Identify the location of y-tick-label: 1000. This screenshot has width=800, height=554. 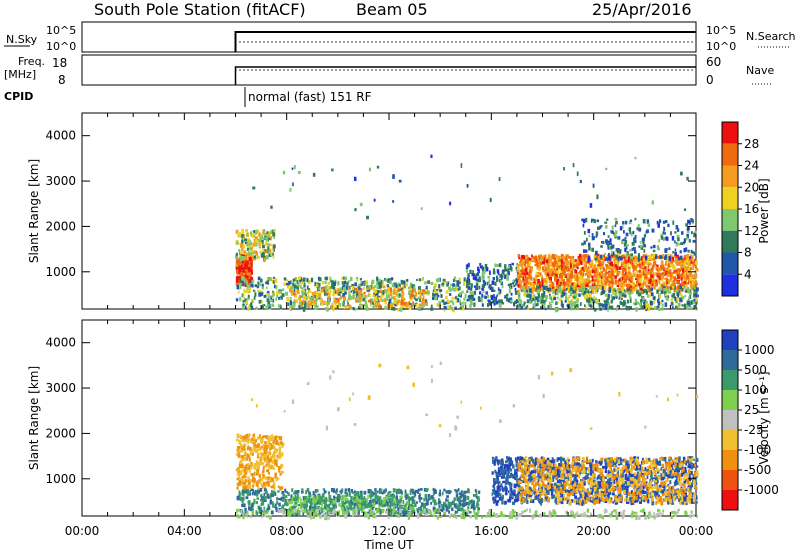
(60, 272).